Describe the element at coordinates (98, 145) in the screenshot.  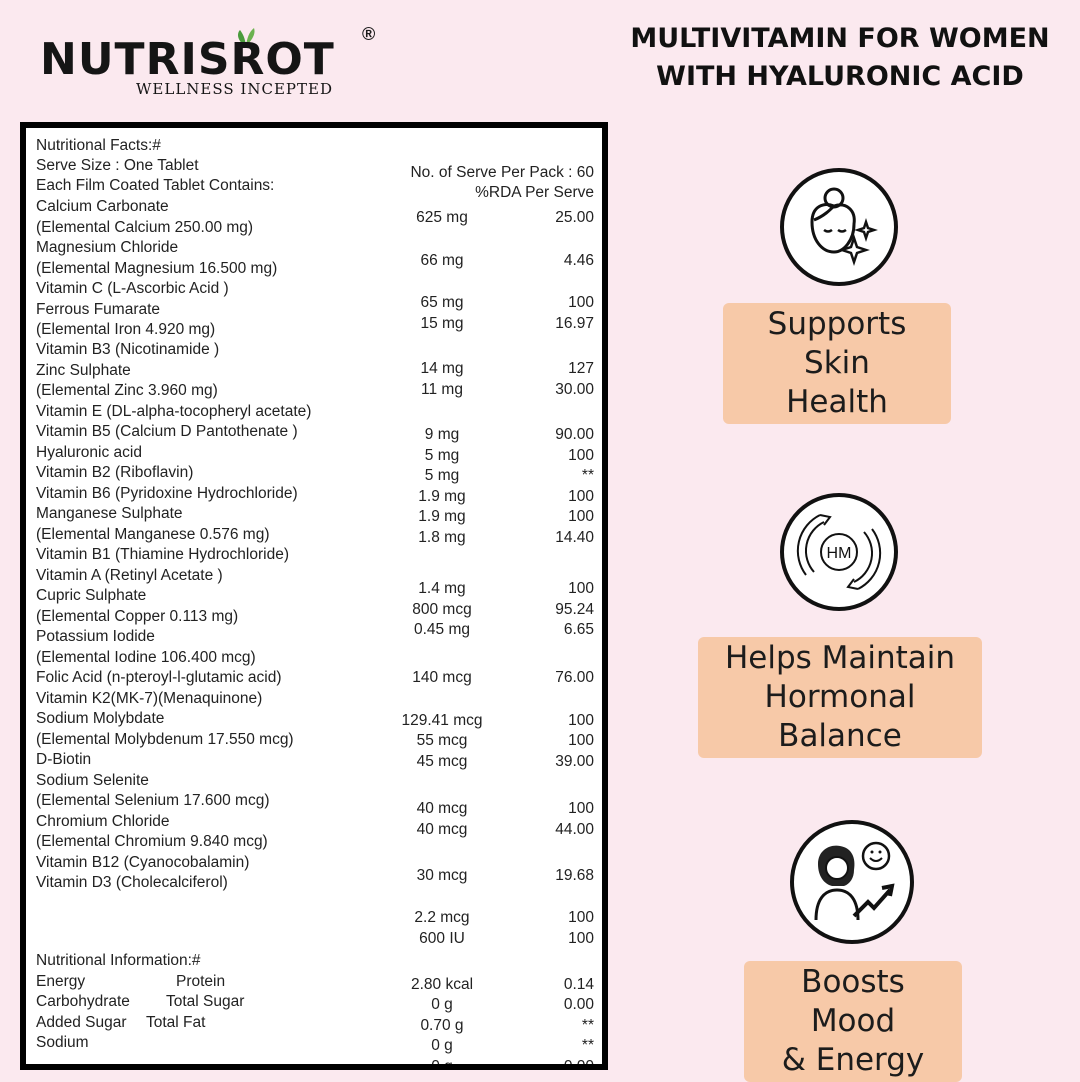
I see `facts-title: Nutritional Facts:#` at that location.